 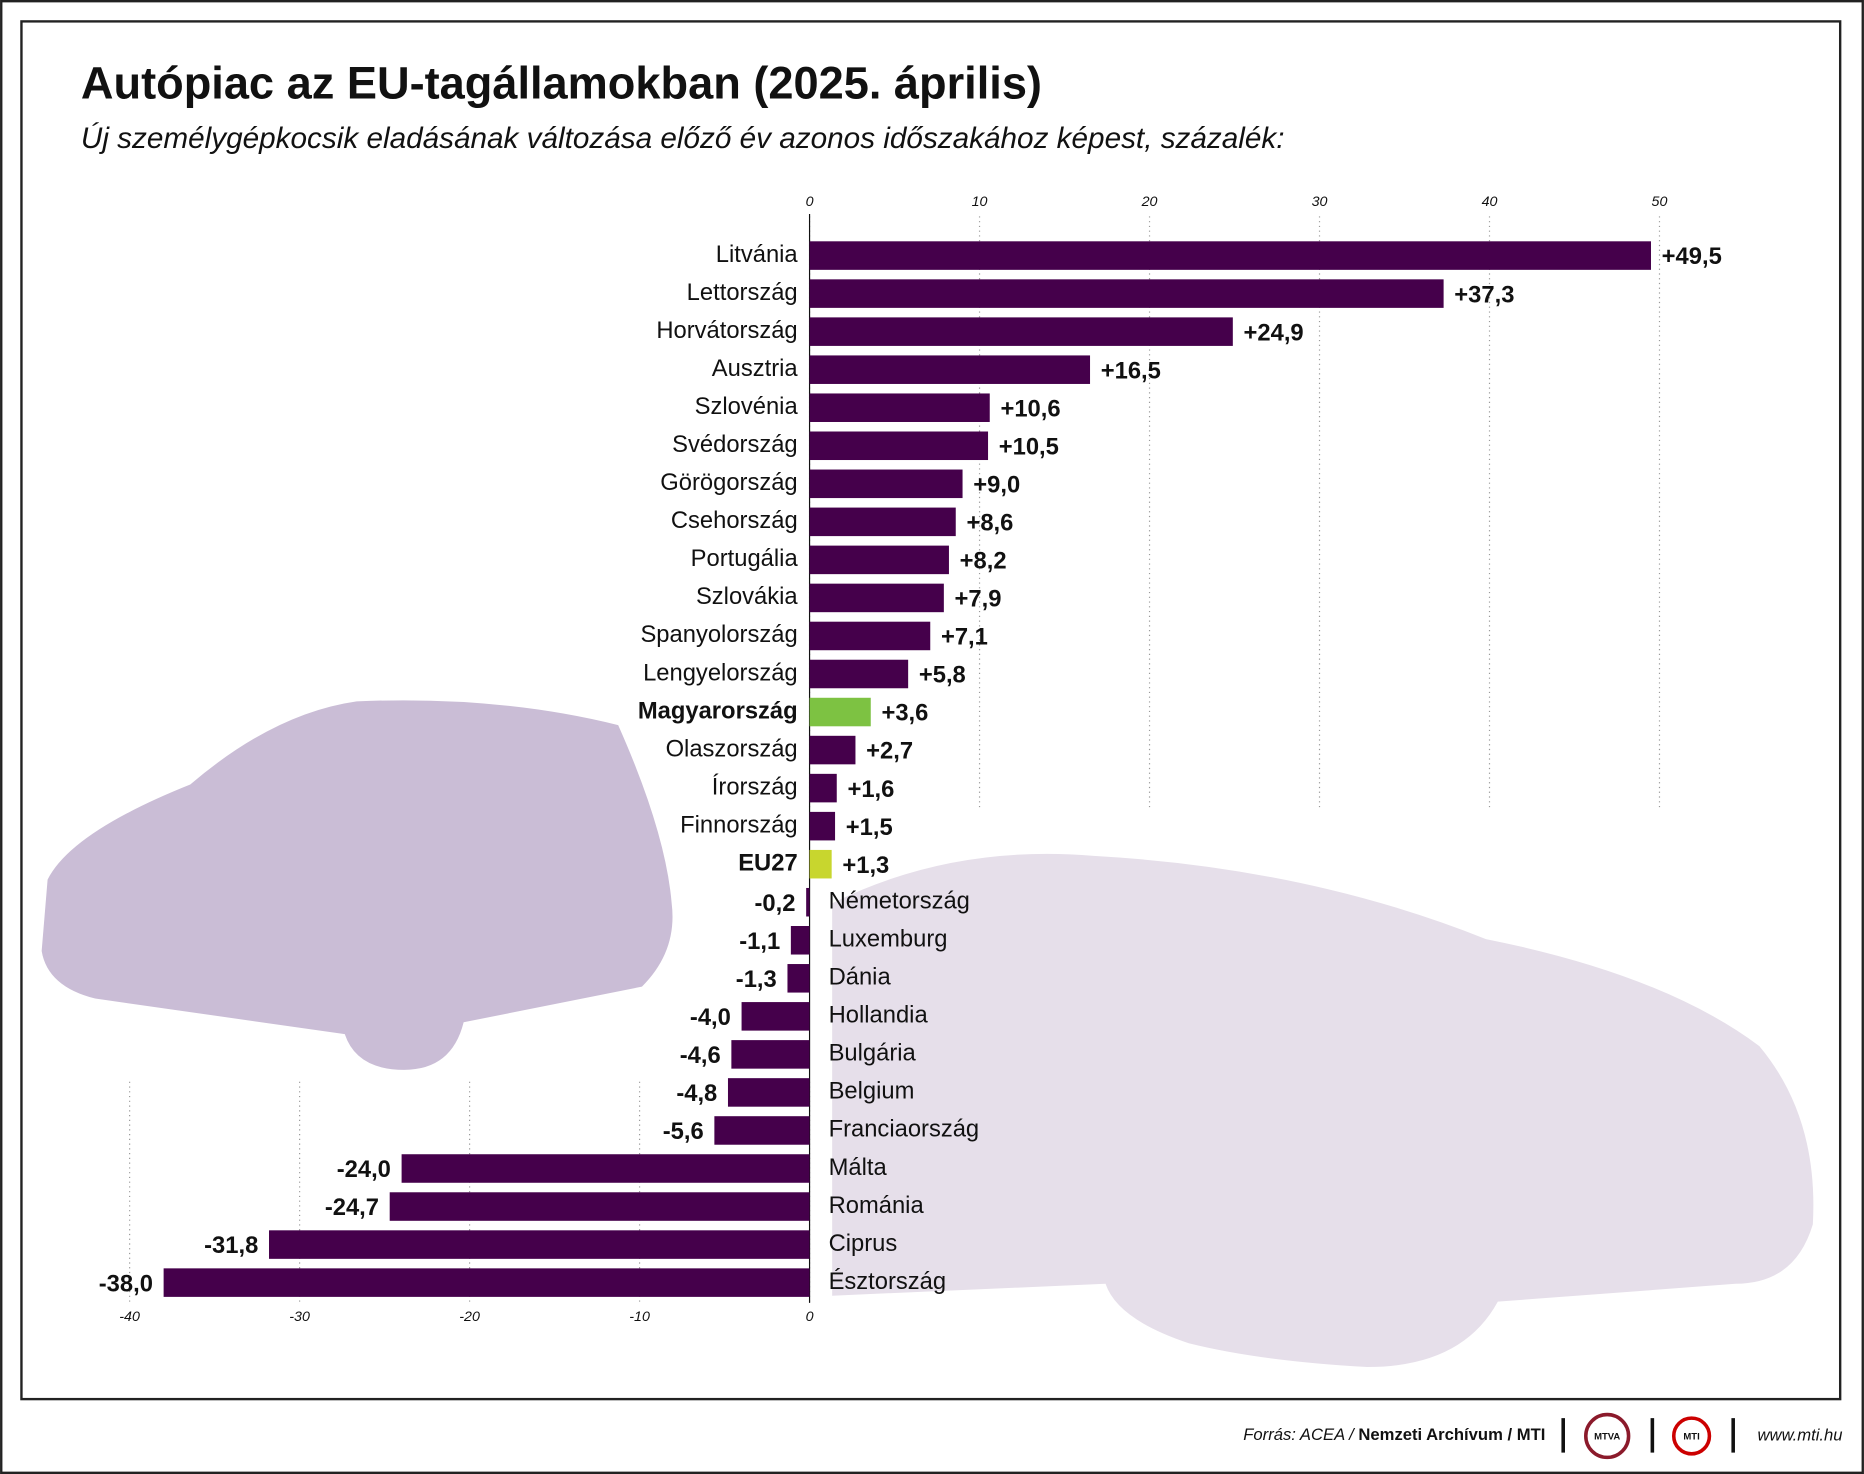 I want to click on x-tick-label: -10, so click(x=639, y=1317).